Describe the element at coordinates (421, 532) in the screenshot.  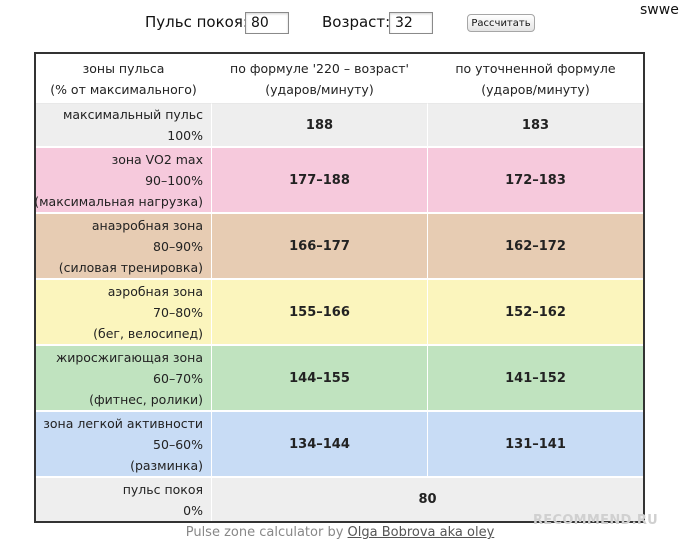
I see `author-link: Olga Bobrova aka oley` at that location.